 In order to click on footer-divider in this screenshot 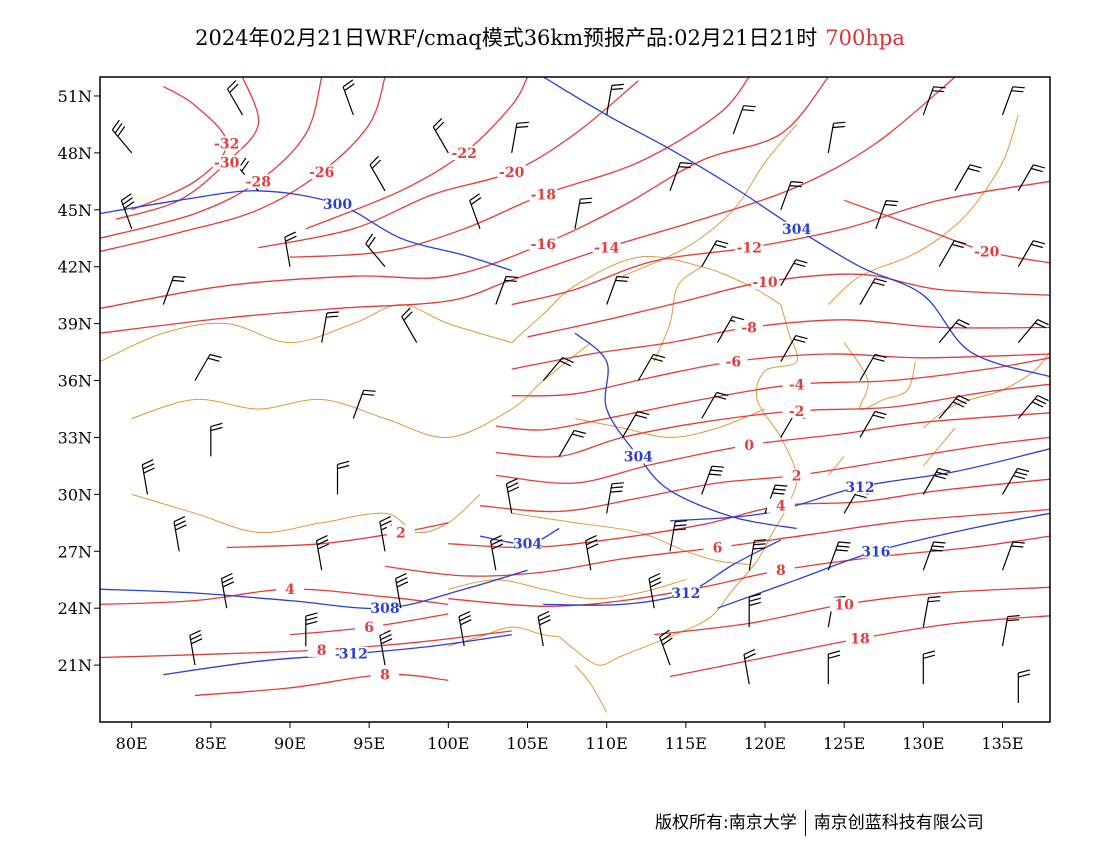, I will do `click(805, 823)`.